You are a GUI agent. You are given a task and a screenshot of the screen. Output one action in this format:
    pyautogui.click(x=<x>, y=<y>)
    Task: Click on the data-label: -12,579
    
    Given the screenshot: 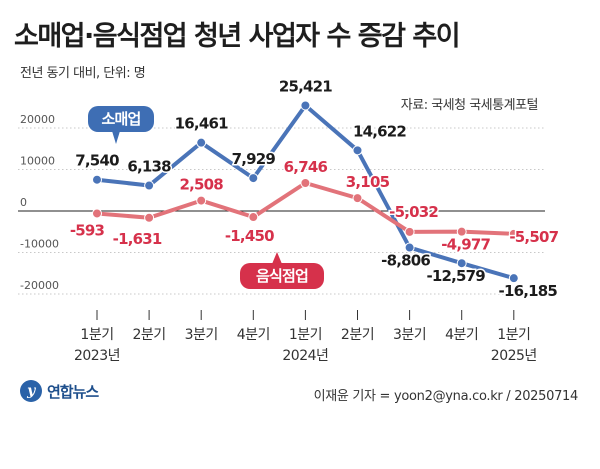 What is the action you would take?
    pyautogui.click(x=455, y=276)
    